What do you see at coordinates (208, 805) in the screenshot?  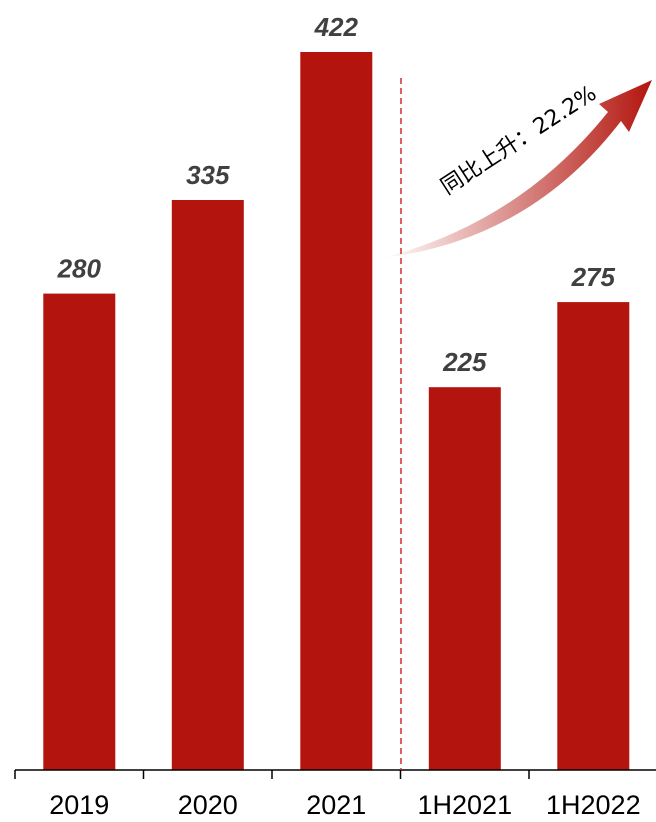 I see `x-tick-label-2020: 2020` at bounding box center [208, 805].